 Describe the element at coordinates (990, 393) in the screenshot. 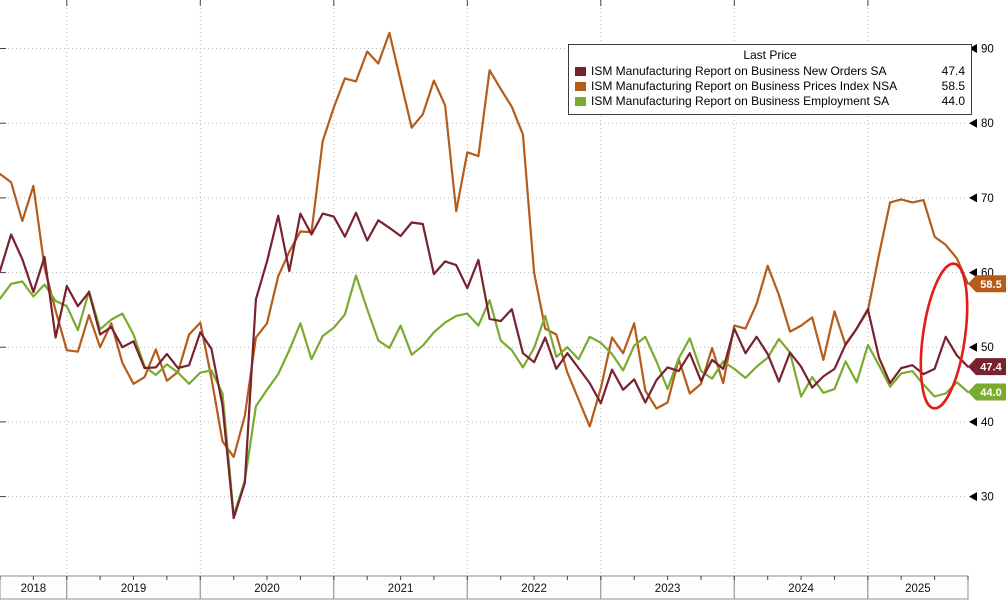

I see `last-price-value-employment: 44.0` at that location.